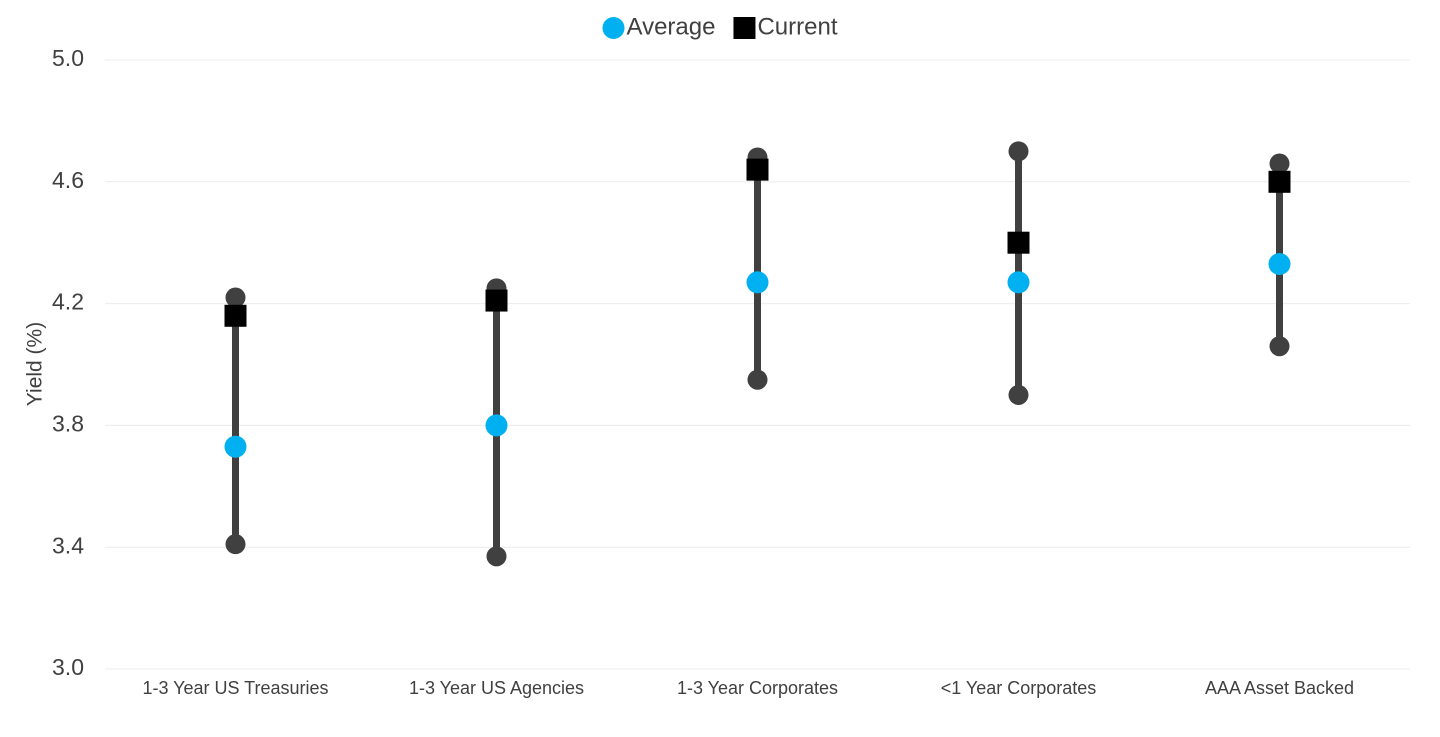 This screenshot has width=1440, height=737. What do you see at coordinates (68, 180) in the screenshot?
I see `y-tick-label: 4.6` at bounding box center [68, 180].